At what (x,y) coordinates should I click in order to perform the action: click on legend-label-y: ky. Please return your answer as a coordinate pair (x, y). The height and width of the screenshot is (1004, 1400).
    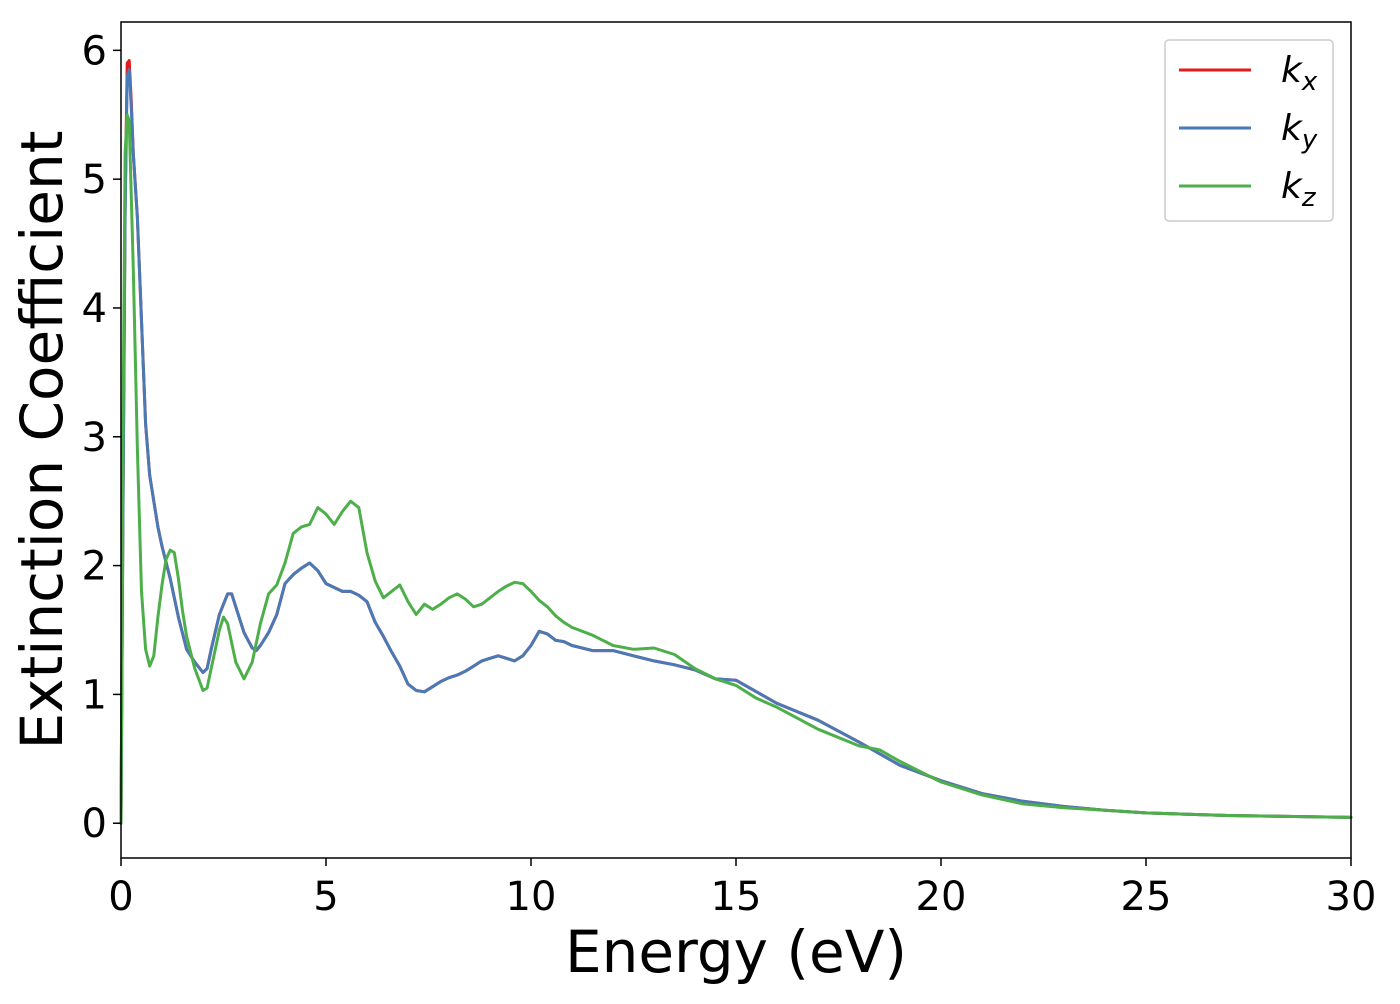
    Looking at the image, I should click on (1299, 131).